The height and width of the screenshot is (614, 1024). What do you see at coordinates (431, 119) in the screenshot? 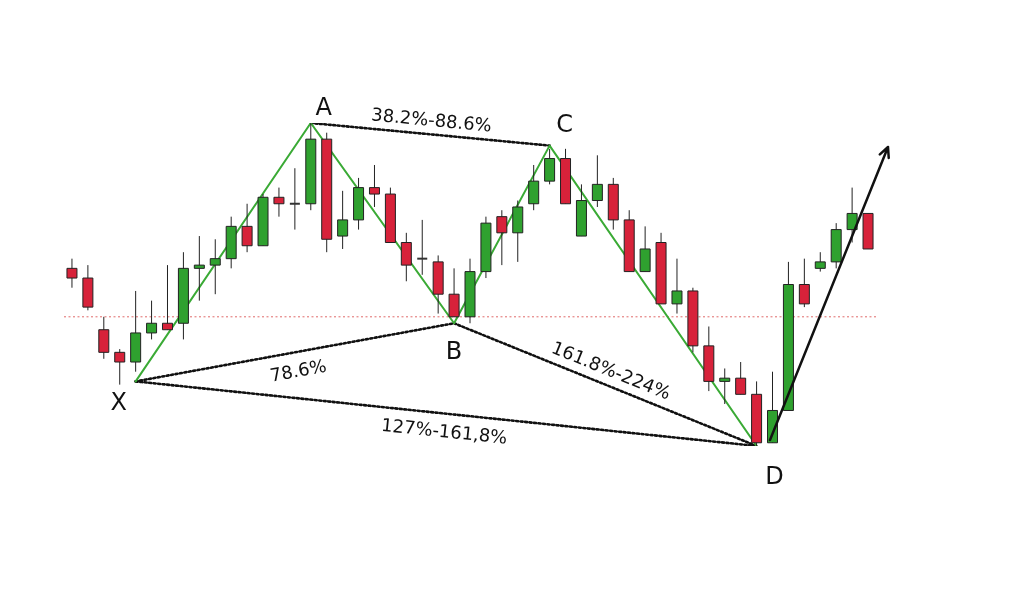
I see `annotation: 38.2%-88.6%` at bounding box center [431, 119].